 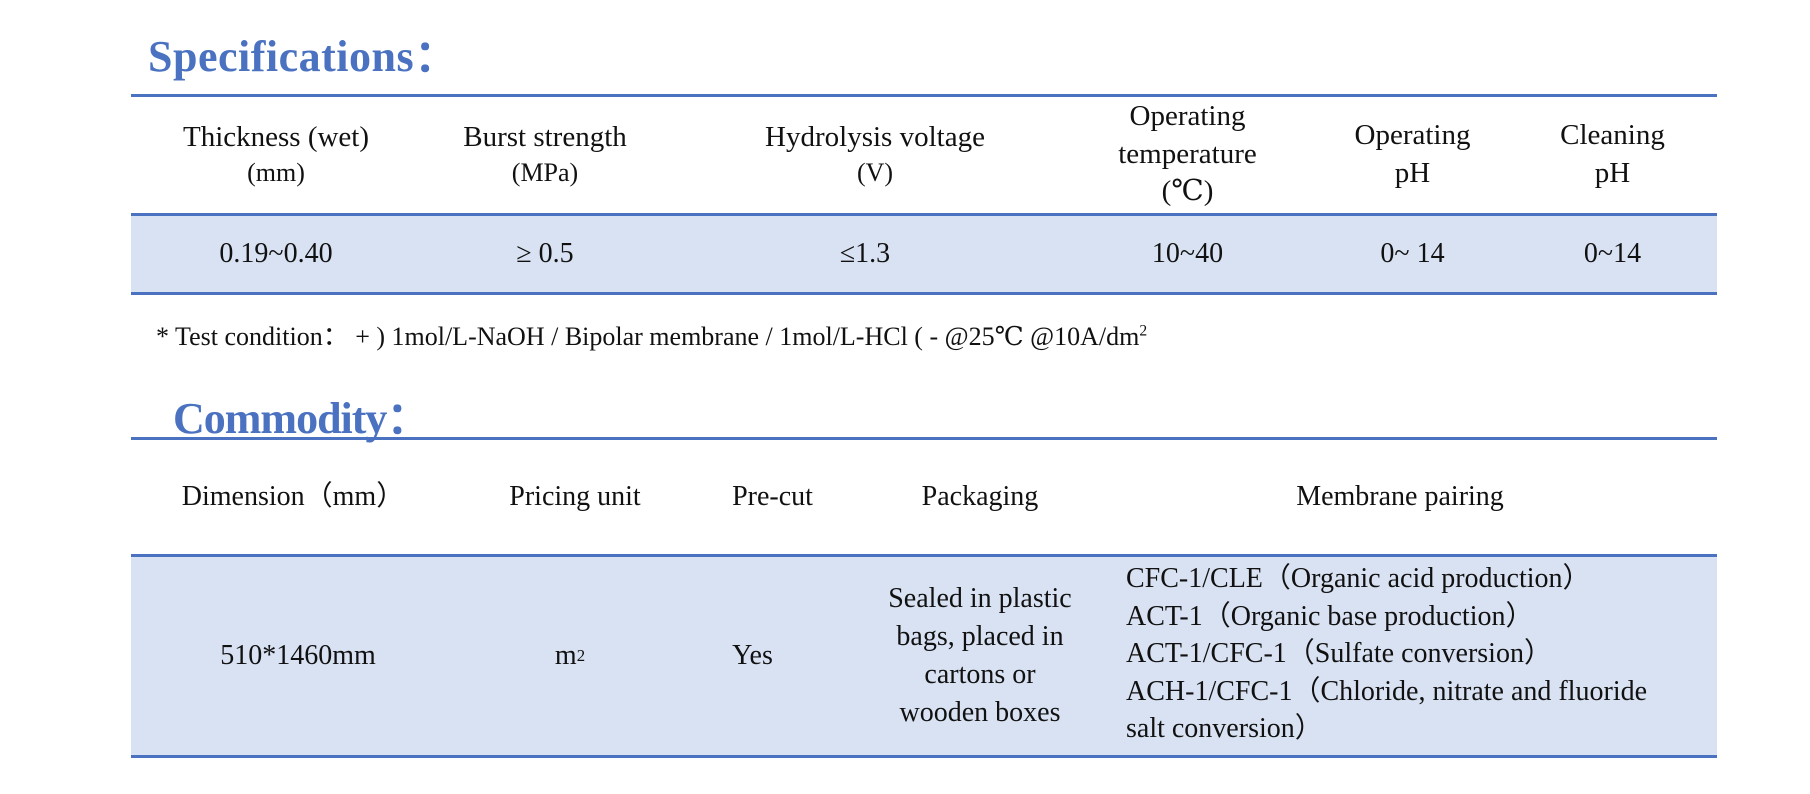 I want to click on commodity-top-rule, so click(x=924, y=438).